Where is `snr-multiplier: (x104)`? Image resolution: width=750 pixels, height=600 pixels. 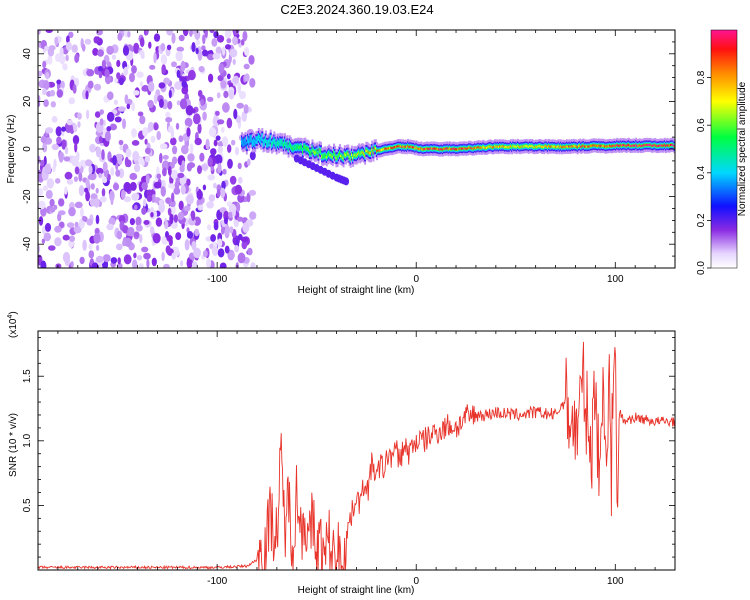 snr-multiplier: (x104) is located at coordinates (13, 324).